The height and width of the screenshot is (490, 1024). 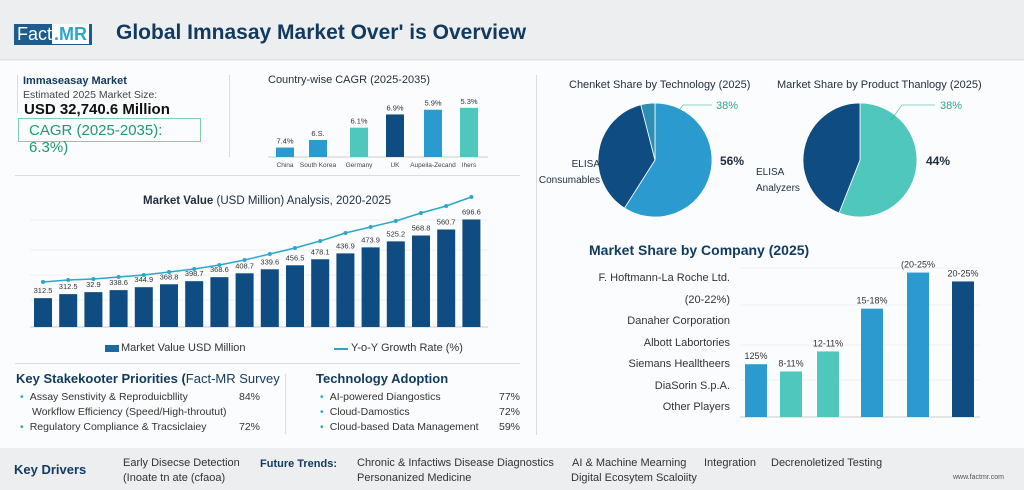 I want to click on legend-growth: Y-o-Y Growth Rate (%), so click(x=407, y=348).